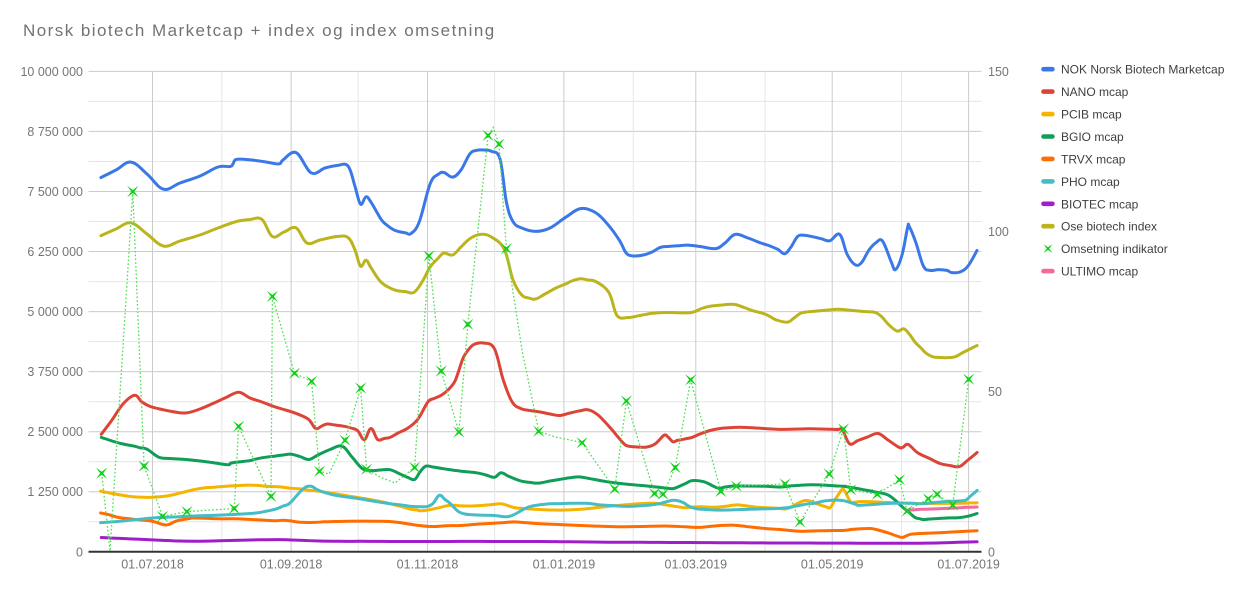 The width and height of the screenshot is (1243, 591). What do you see at coordinates (51, 72) in the screenshot?
I see `svg-text: 10 000 000` at bounding box center [51, 72].